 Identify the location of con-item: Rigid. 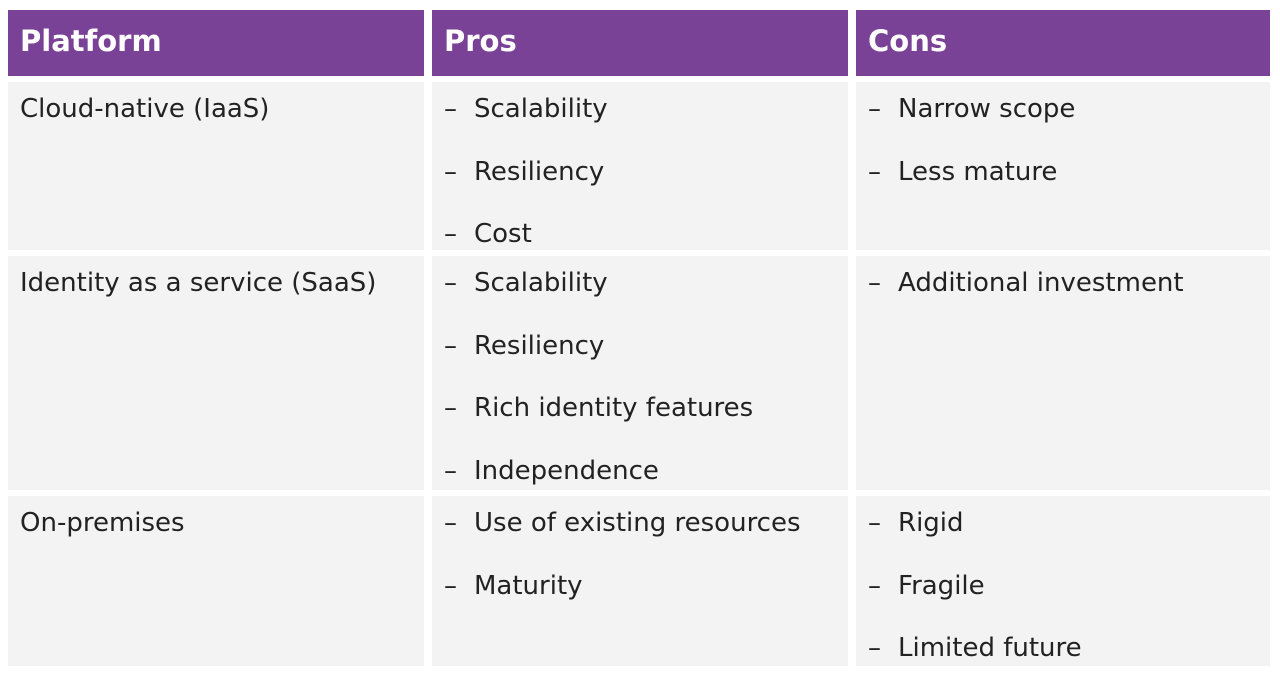
(931, 523).